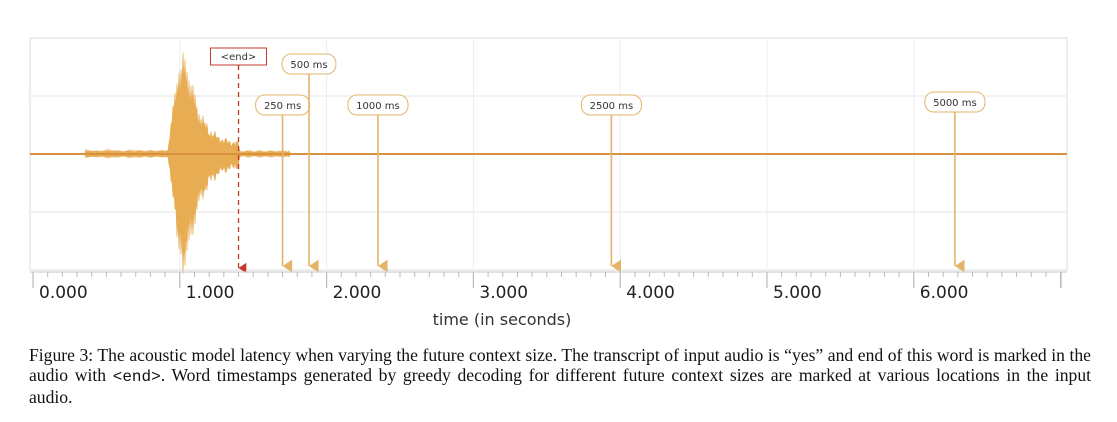 The image size is (1117, 422). What do you see at coordinates (282, 183) in the screenshot?
I see `timestamp-marker-250ms: 250 ms` at bounding box center [282, 183].